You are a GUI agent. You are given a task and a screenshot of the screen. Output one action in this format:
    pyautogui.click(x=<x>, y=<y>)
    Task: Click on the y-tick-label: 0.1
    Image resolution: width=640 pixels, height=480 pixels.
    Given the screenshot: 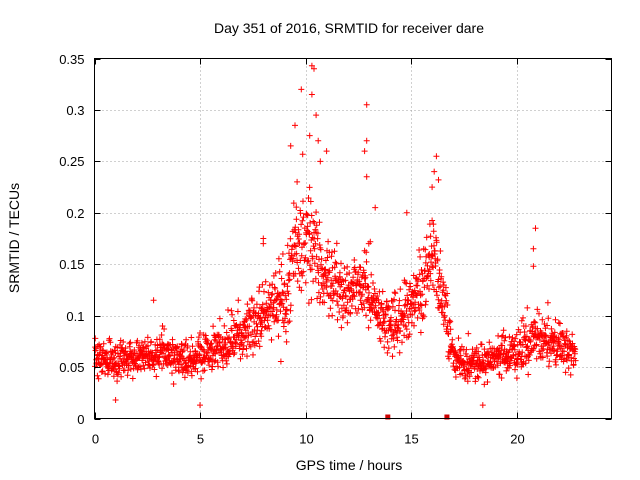 What is the action you would take?
    pyautogui.click(x=75, y=316)
    